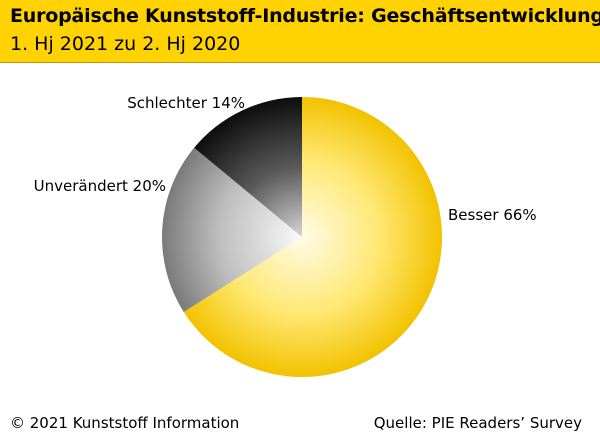 This screenshot has height=443, width=600. I want to click on pie-label-besser: Besser 66%, so click(492, 215).